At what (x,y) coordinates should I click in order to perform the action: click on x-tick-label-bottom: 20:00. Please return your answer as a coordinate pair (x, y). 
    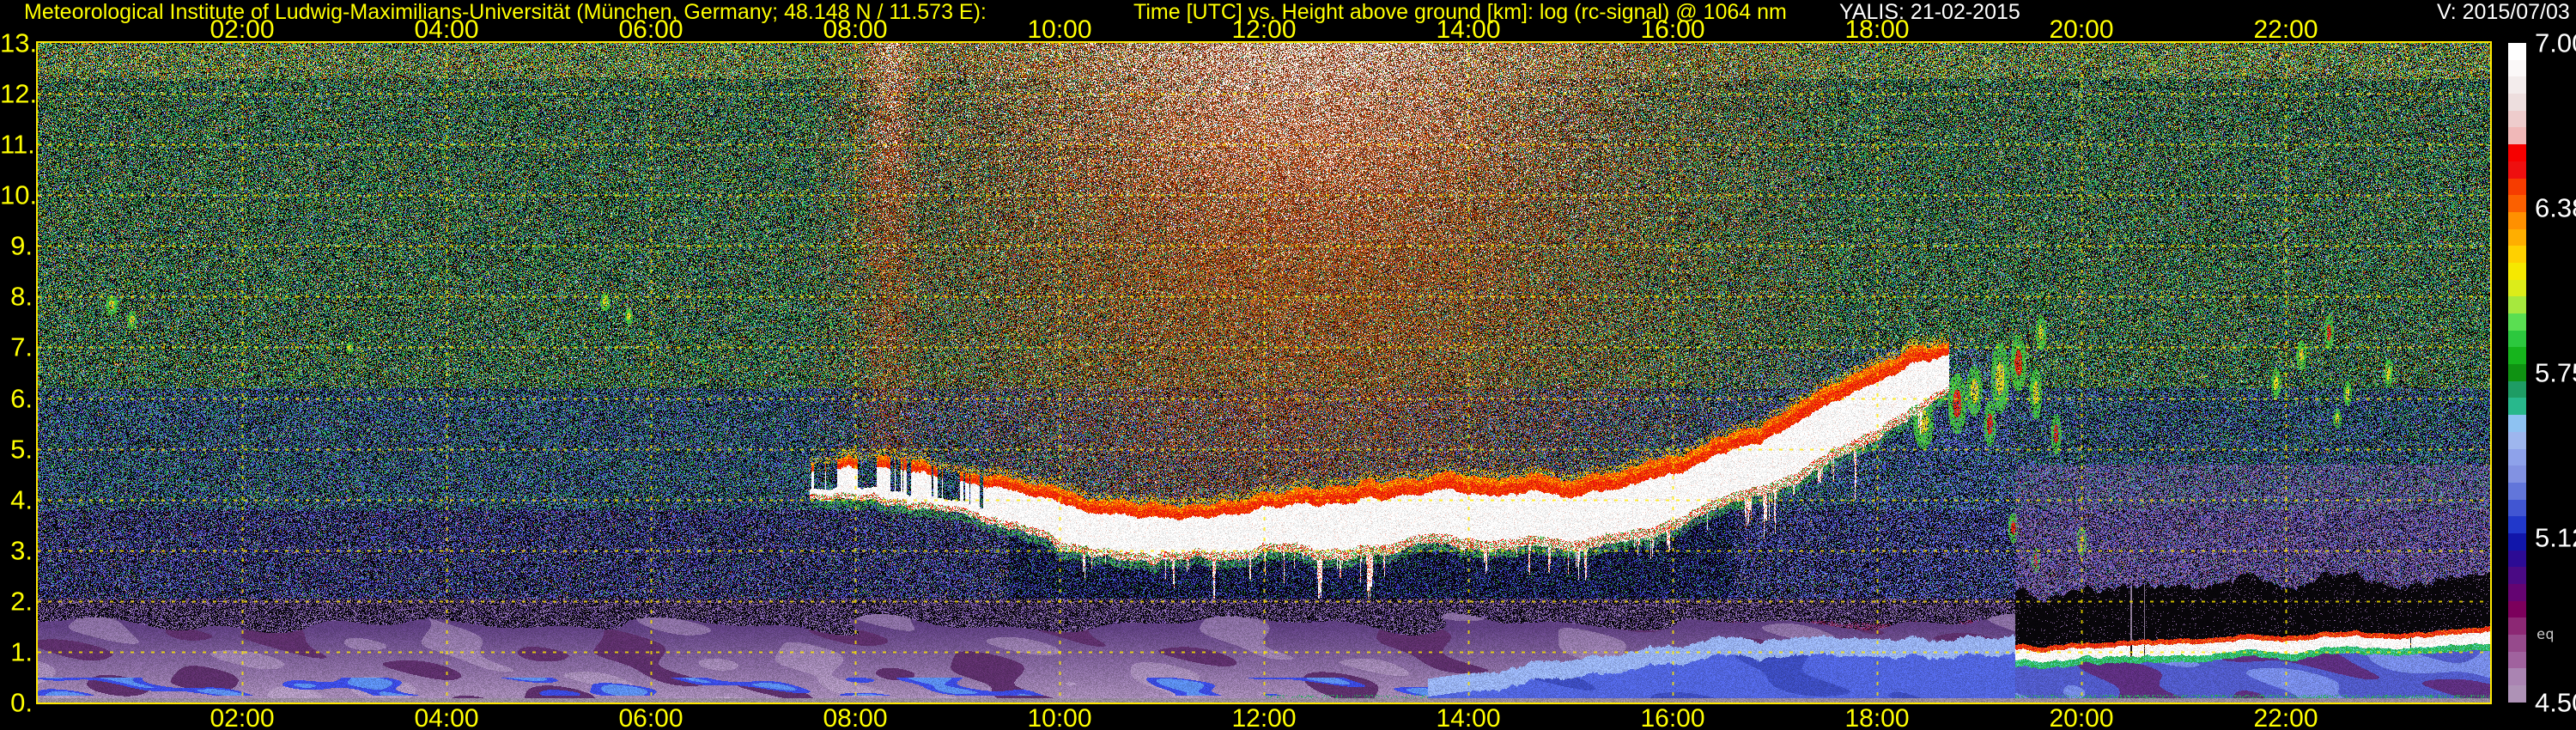
    Looking at the image, I should click on (2082, 717).